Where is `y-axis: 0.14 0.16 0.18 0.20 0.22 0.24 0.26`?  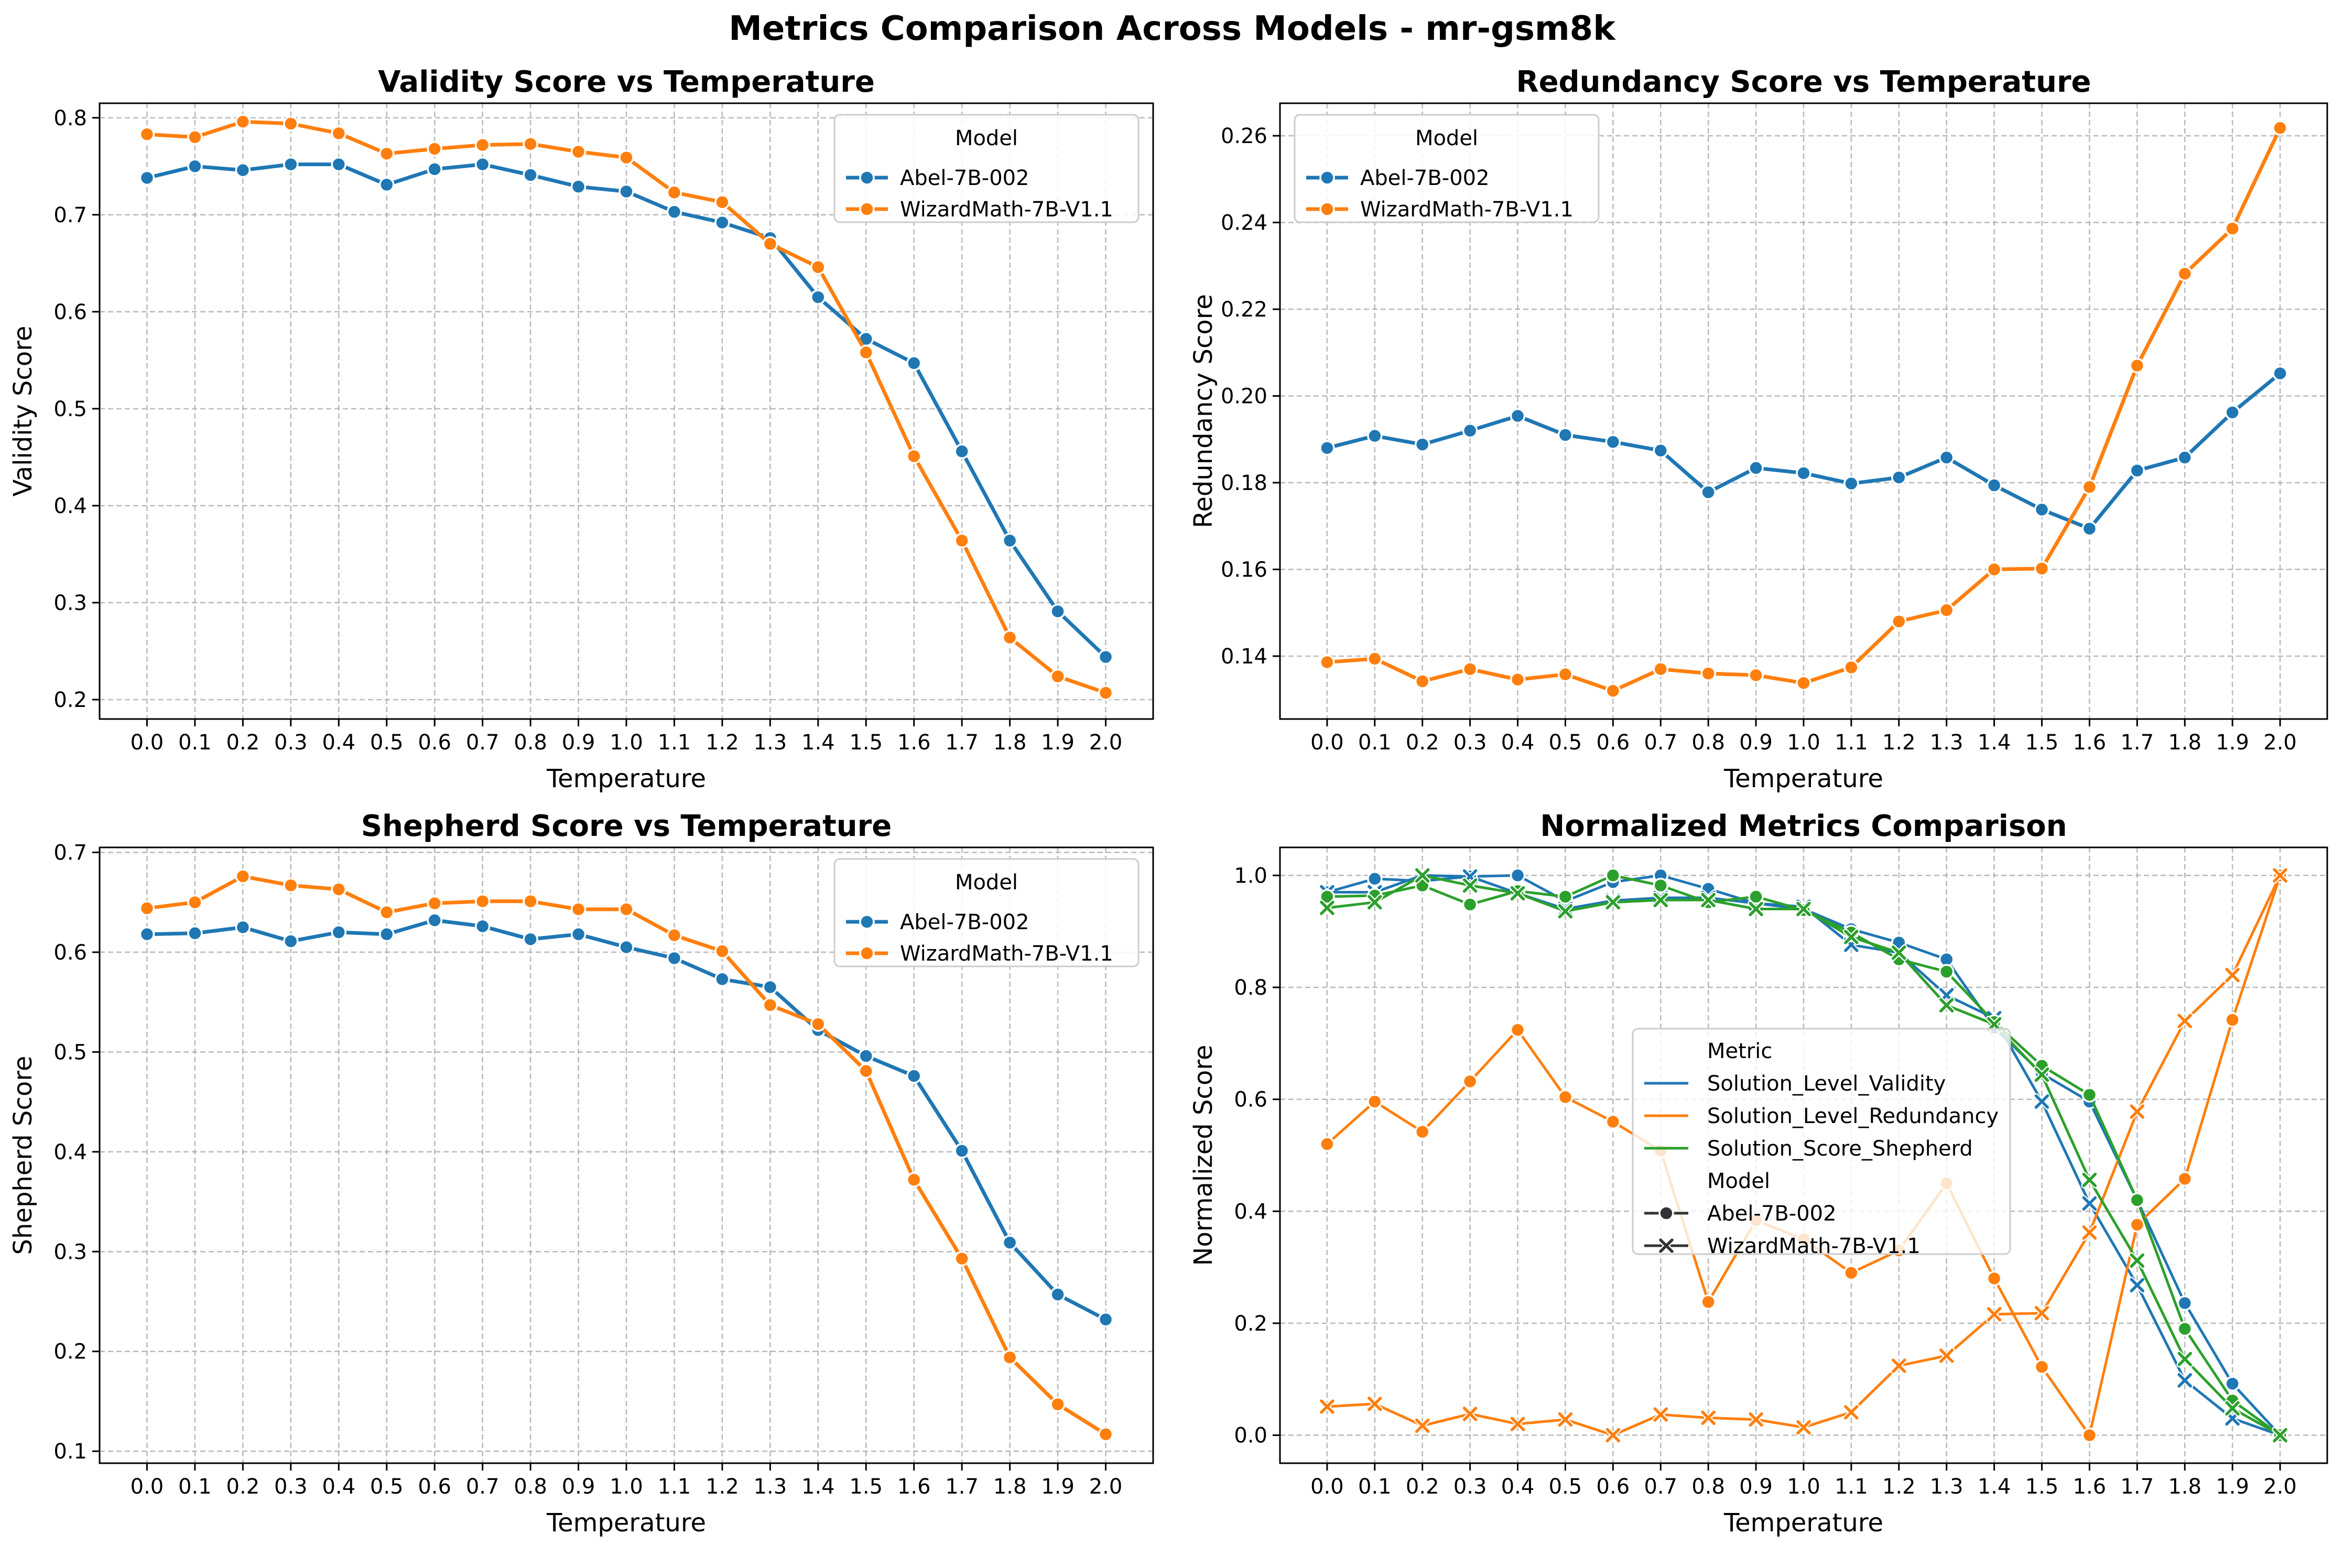
y-axis: 0.14 0.16 0.18 0.20 0.22 0.24 0.26 is located at coordinates (1250, 396).